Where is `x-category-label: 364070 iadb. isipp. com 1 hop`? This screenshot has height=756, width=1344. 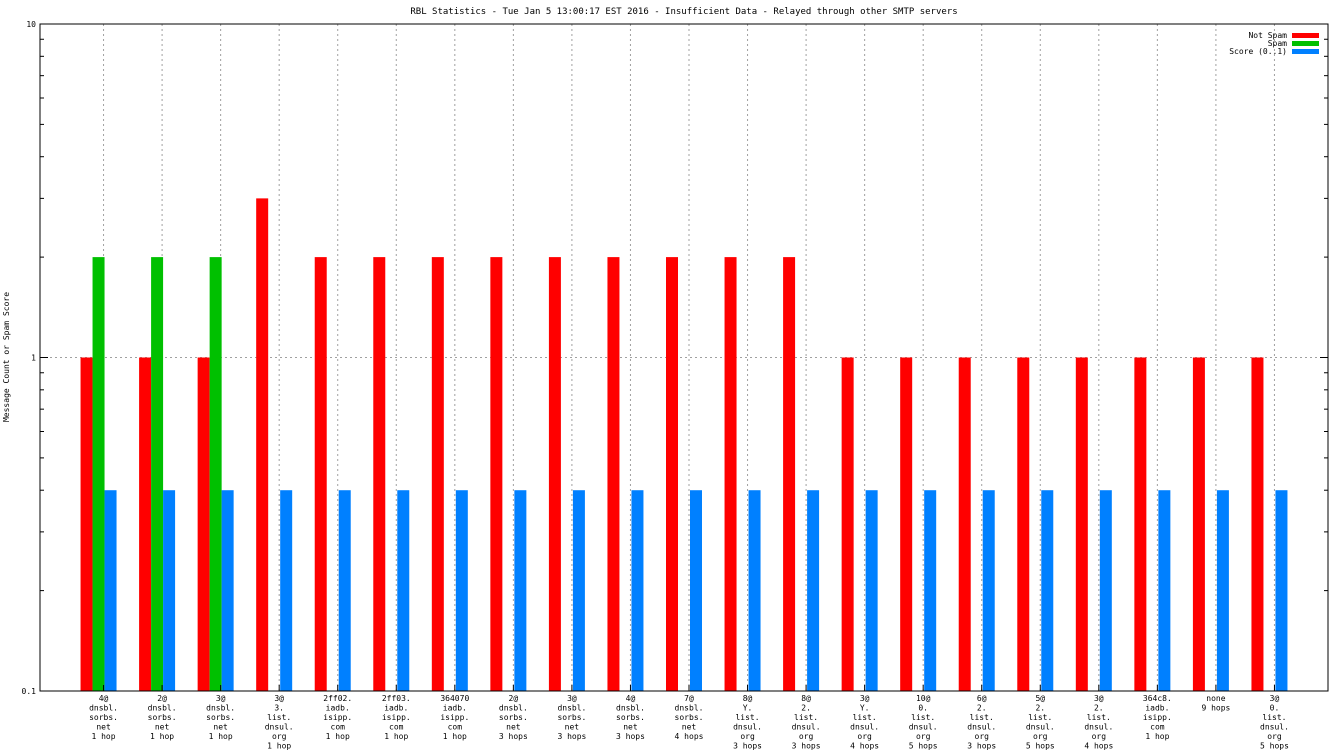 x-category-label: 364070 iadb. isipp. com 1 hop is located at coordinates (454, 717).